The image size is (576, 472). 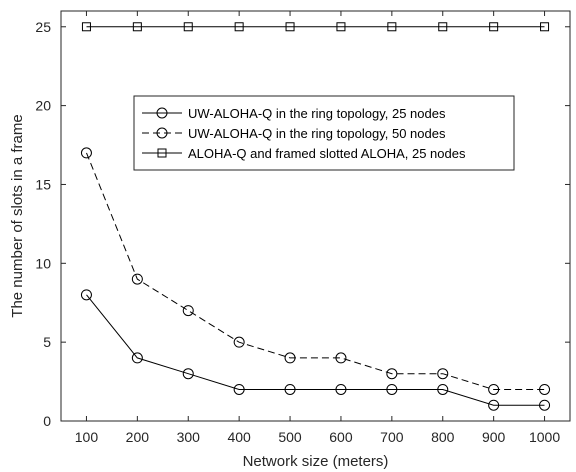 I want to click on x-axis-label: Network size (meters), so click(x=316, y=461).